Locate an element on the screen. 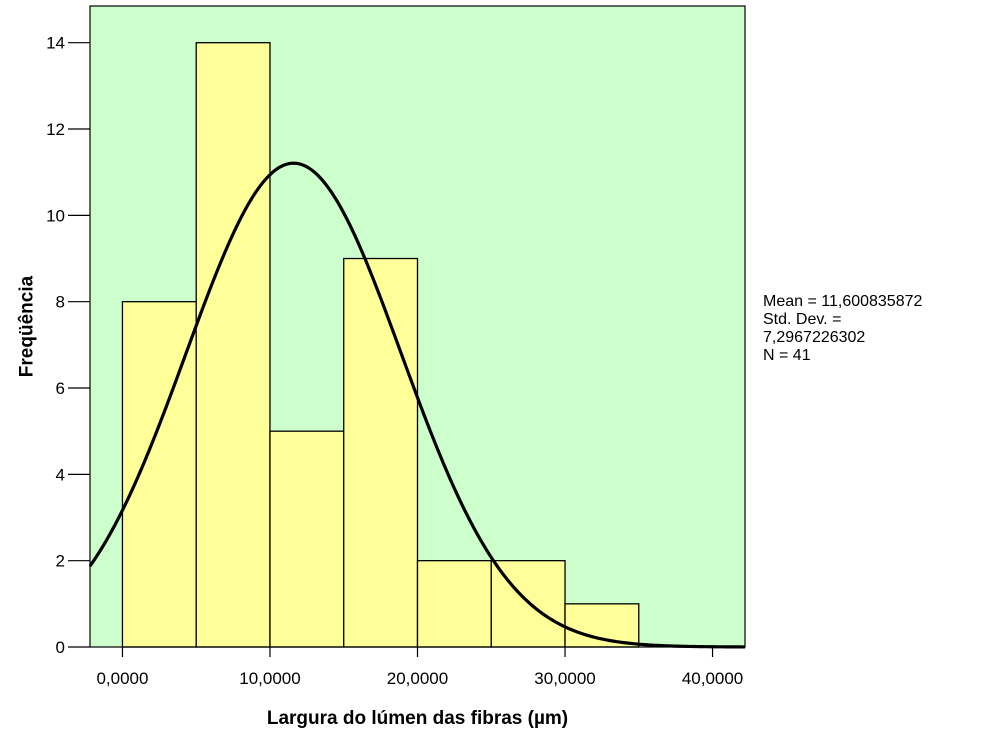 The height and width of the screenshot is (733, 982). x-tick-label: 20,0000 is located at coordinates (417, 678).